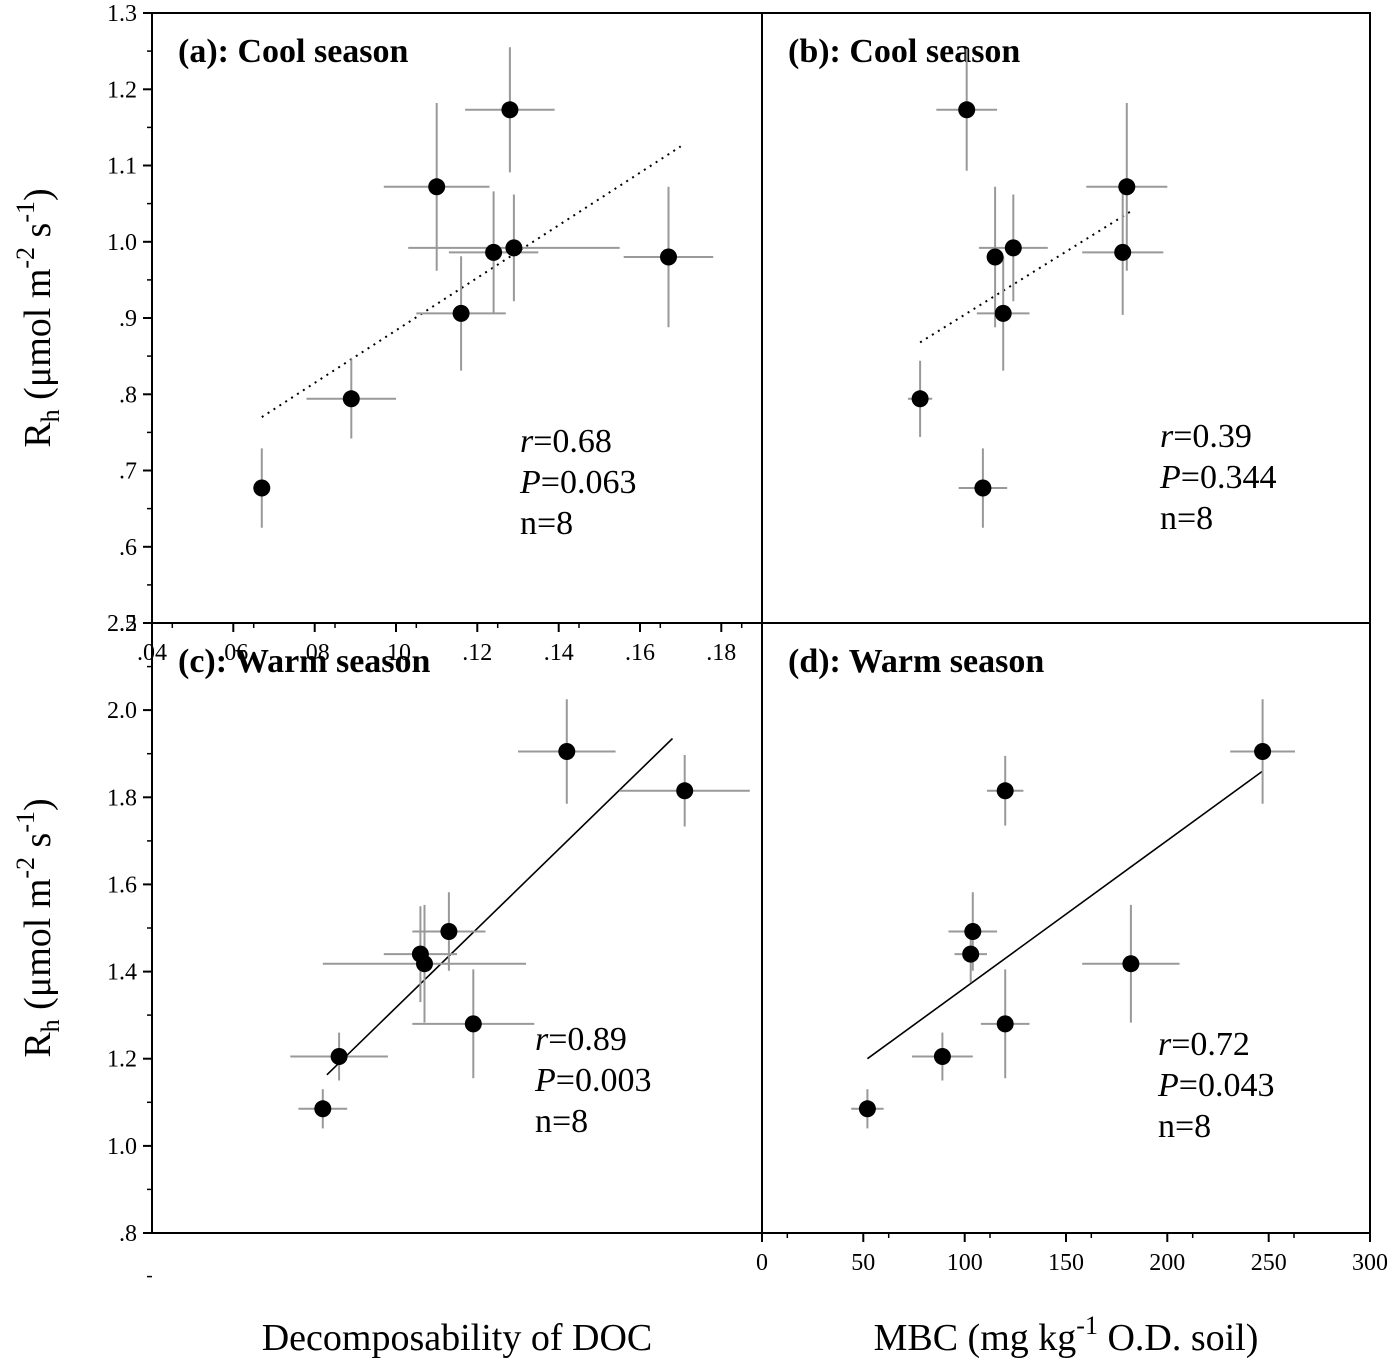  I want to click on stat-n-a: n=8, so click(546, 523).